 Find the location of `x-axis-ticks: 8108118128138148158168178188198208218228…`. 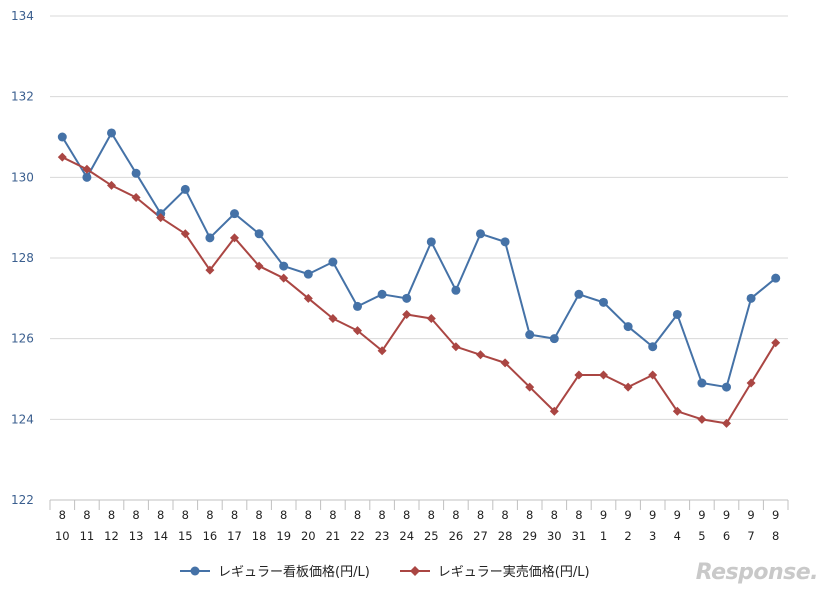

x-axis-ticks: 8108118128138148158168178188198208218228… is located at coordinates (417, 525).